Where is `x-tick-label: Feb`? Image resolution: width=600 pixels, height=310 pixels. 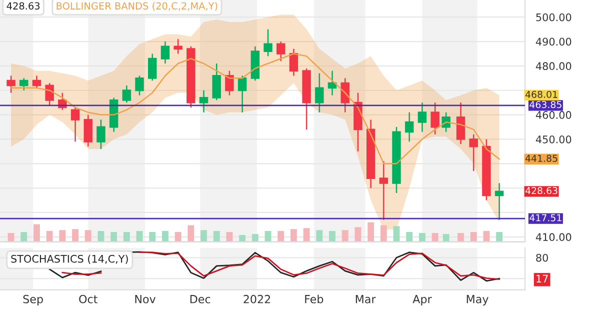
x-tick-label: Feb is located at coordinates (314, 299).